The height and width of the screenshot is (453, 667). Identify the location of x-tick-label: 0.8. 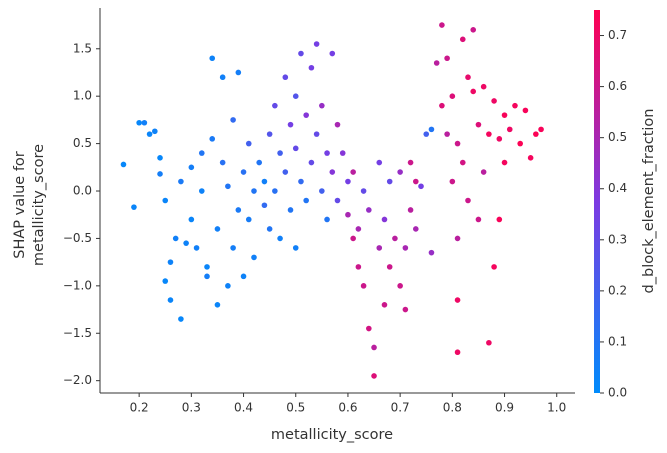
(452, 408).